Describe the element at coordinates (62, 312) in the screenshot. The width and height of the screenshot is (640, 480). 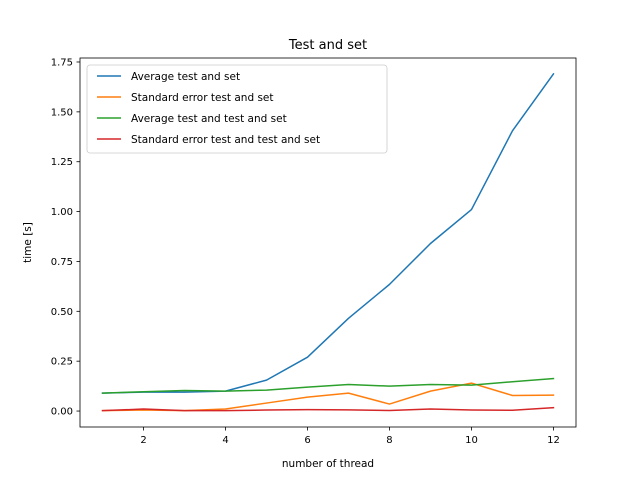
I see `y-tick-label: 0.50` at that location.